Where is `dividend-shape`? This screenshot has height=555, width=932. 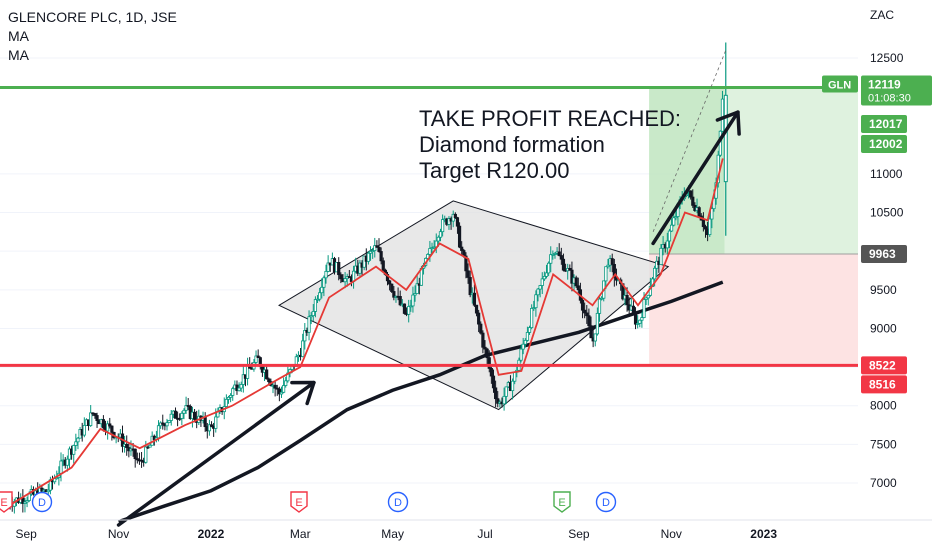
dividend-shape is located at coordinates (42, 502).